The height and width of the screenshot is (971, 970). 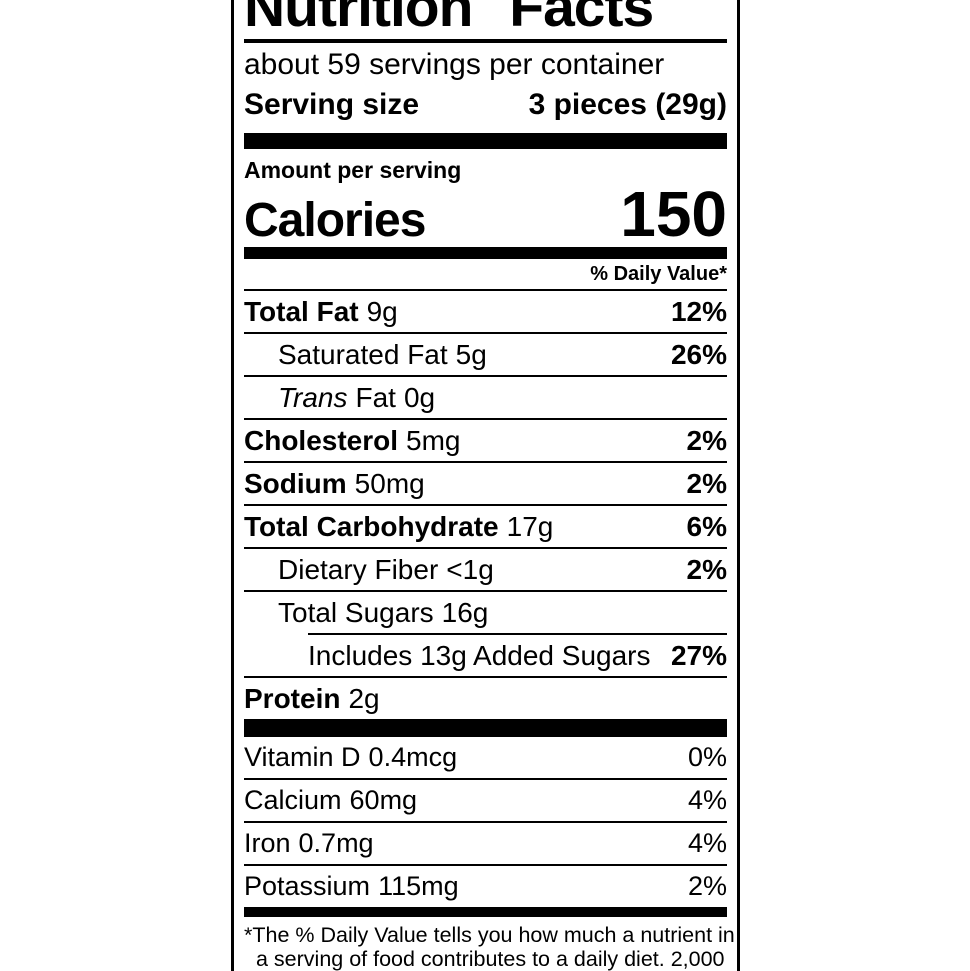 What do you see at coordinates (485, 482) in the screenshot?
I see `nutrient-row-sodium: Sodium 50mg 2%` at bounding box center [485, 482].